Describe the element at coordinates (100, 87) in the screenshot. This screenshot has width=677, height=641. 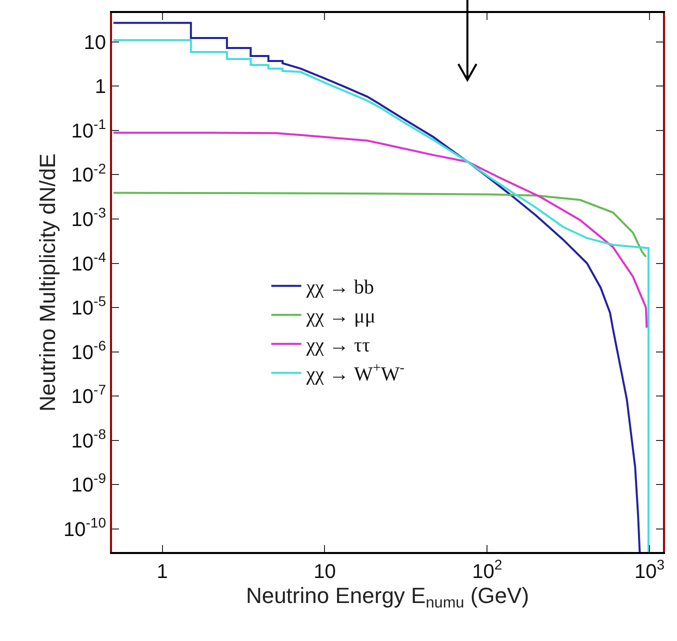
I see `y-tick-label: 1` at that location.